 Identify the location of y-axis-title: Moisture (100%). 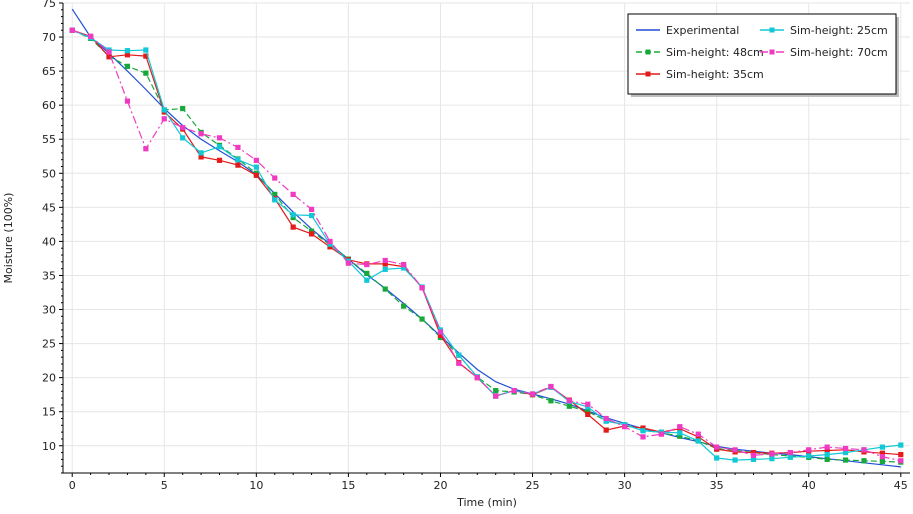
(8, 238).